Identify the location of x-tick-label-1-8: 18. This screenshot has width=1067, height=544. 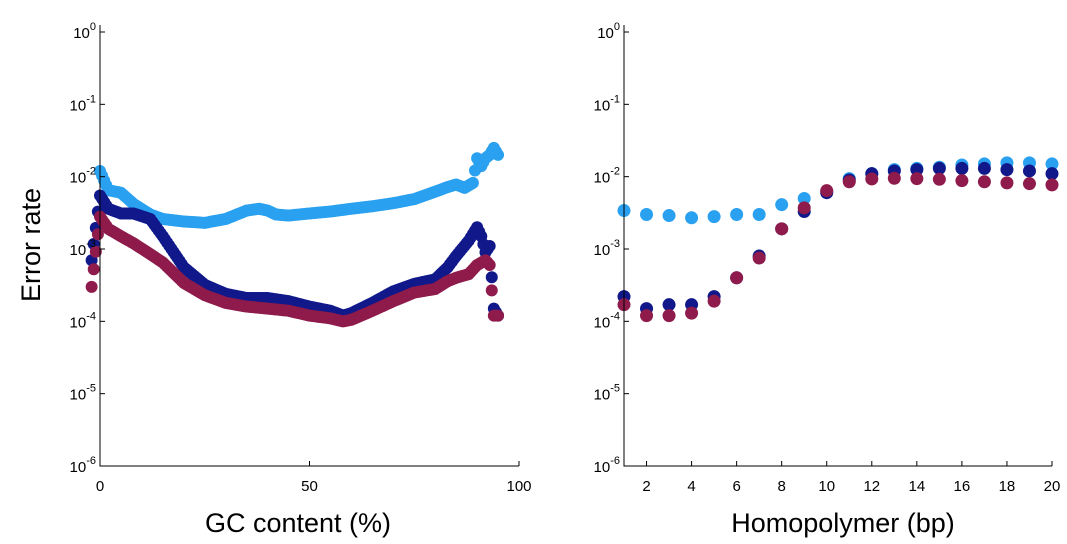
(1007, 486).